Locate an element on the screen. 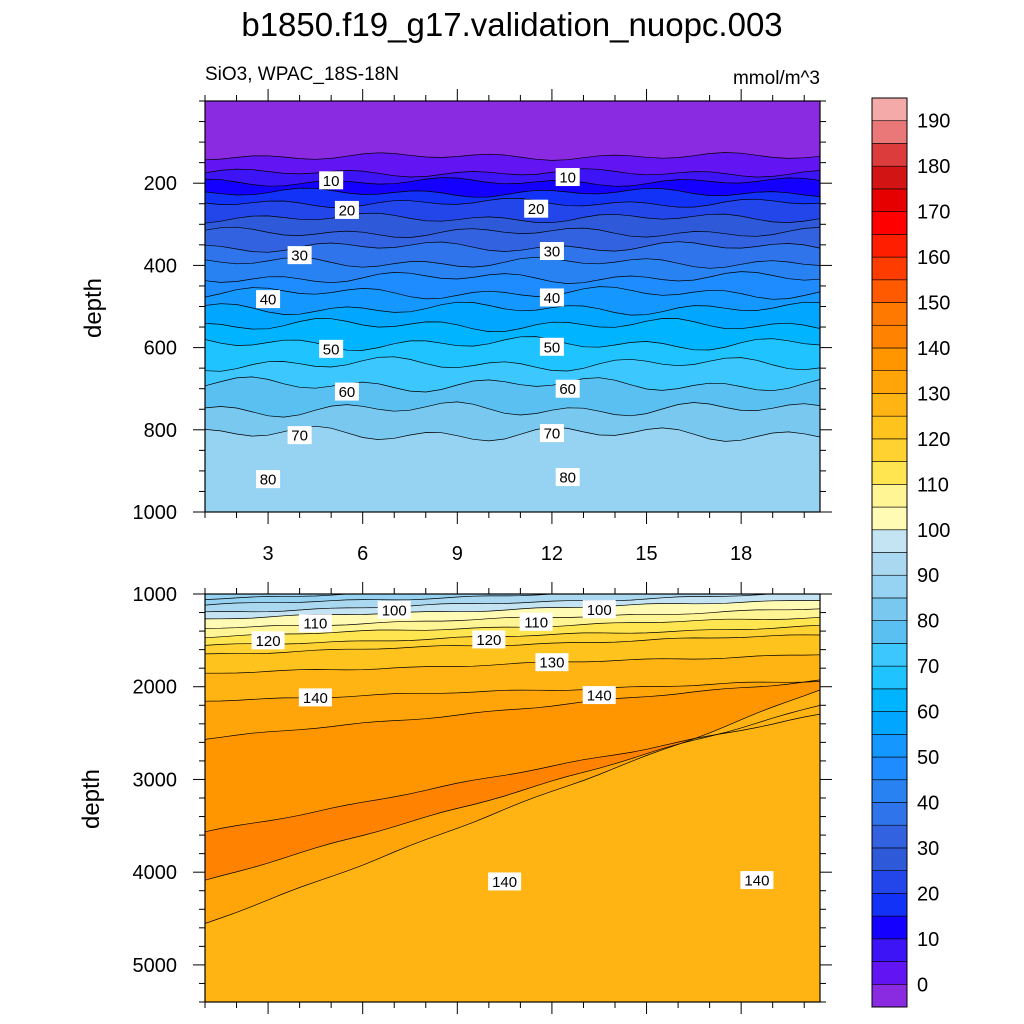 This screenshot has width=1024, height=1024. units-label: mmol/m^3 is located at coordinates (776, 78).